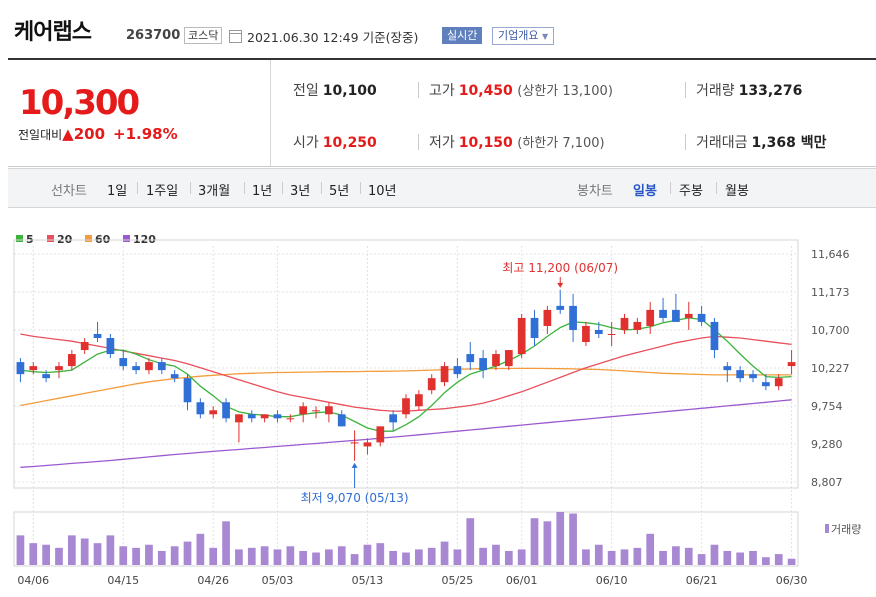 The image size is (876, 597). I want to click on period-5y: 5년, so click(339, 191).